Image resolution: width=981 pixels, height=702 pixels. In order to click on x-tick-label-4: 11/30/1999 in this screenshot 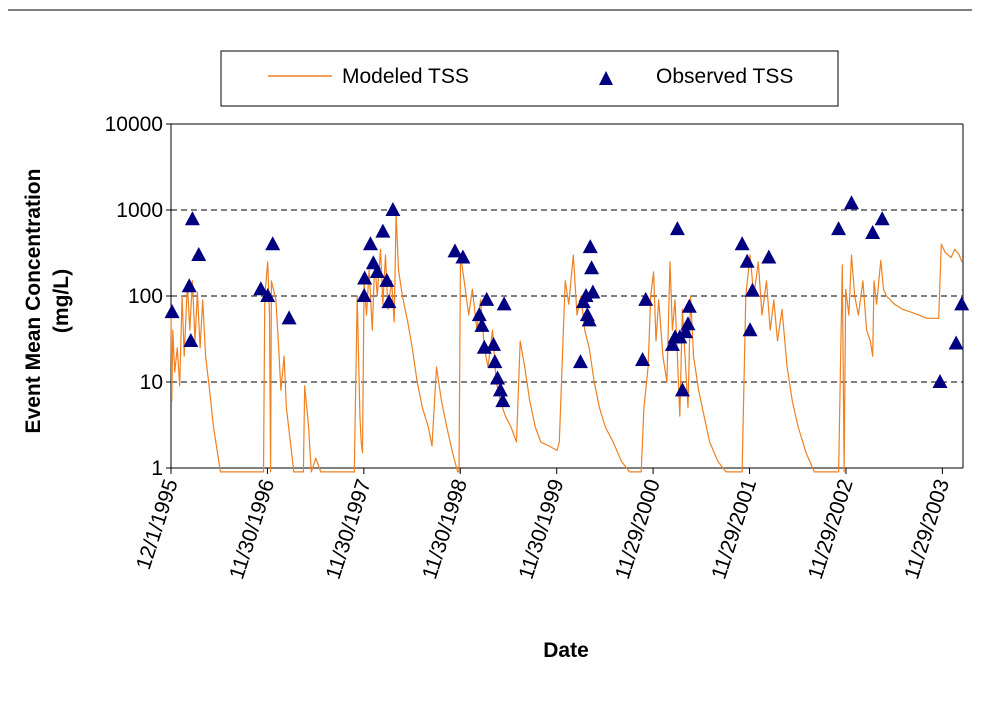, I will do `click(542, 529)`.